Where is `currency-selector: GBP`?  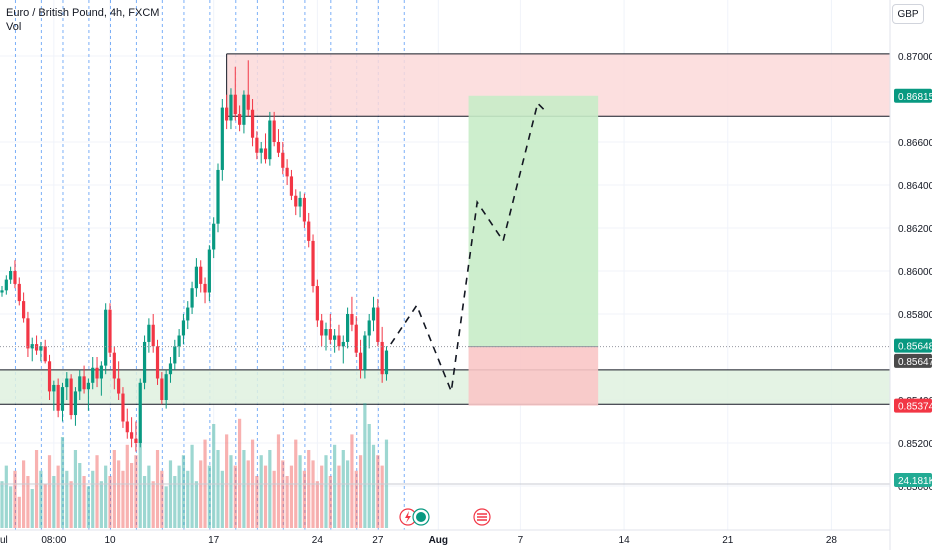 currency-selector: GBP is located at coordinates (908, 14).